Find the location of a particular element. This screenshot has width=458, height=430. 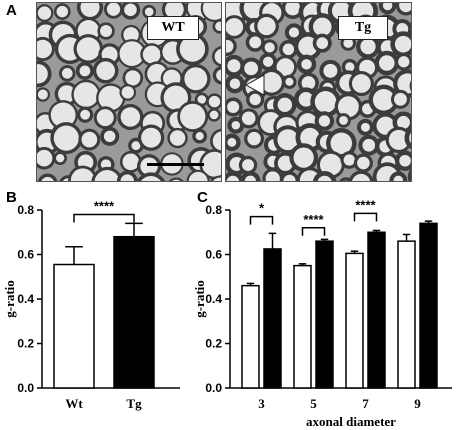

chart-c-y-tick-label: 0.4 is located at coordinates (213, 299).